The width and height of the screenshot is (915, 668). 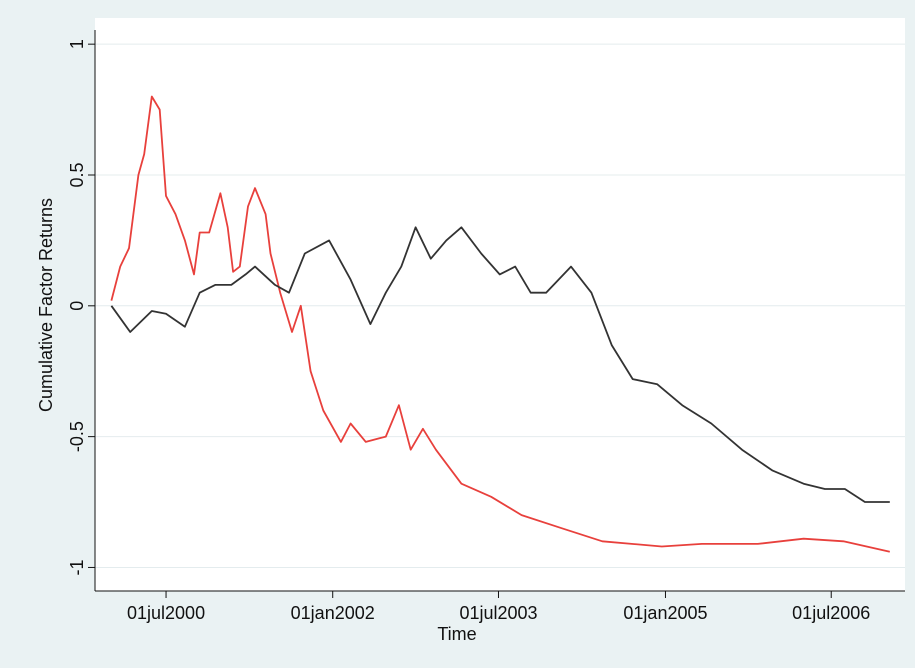 What do you see at coordinates (77, 436) in the screenshot?
I see `y-tick-label: -0.5` at bounding box center [77, 436].